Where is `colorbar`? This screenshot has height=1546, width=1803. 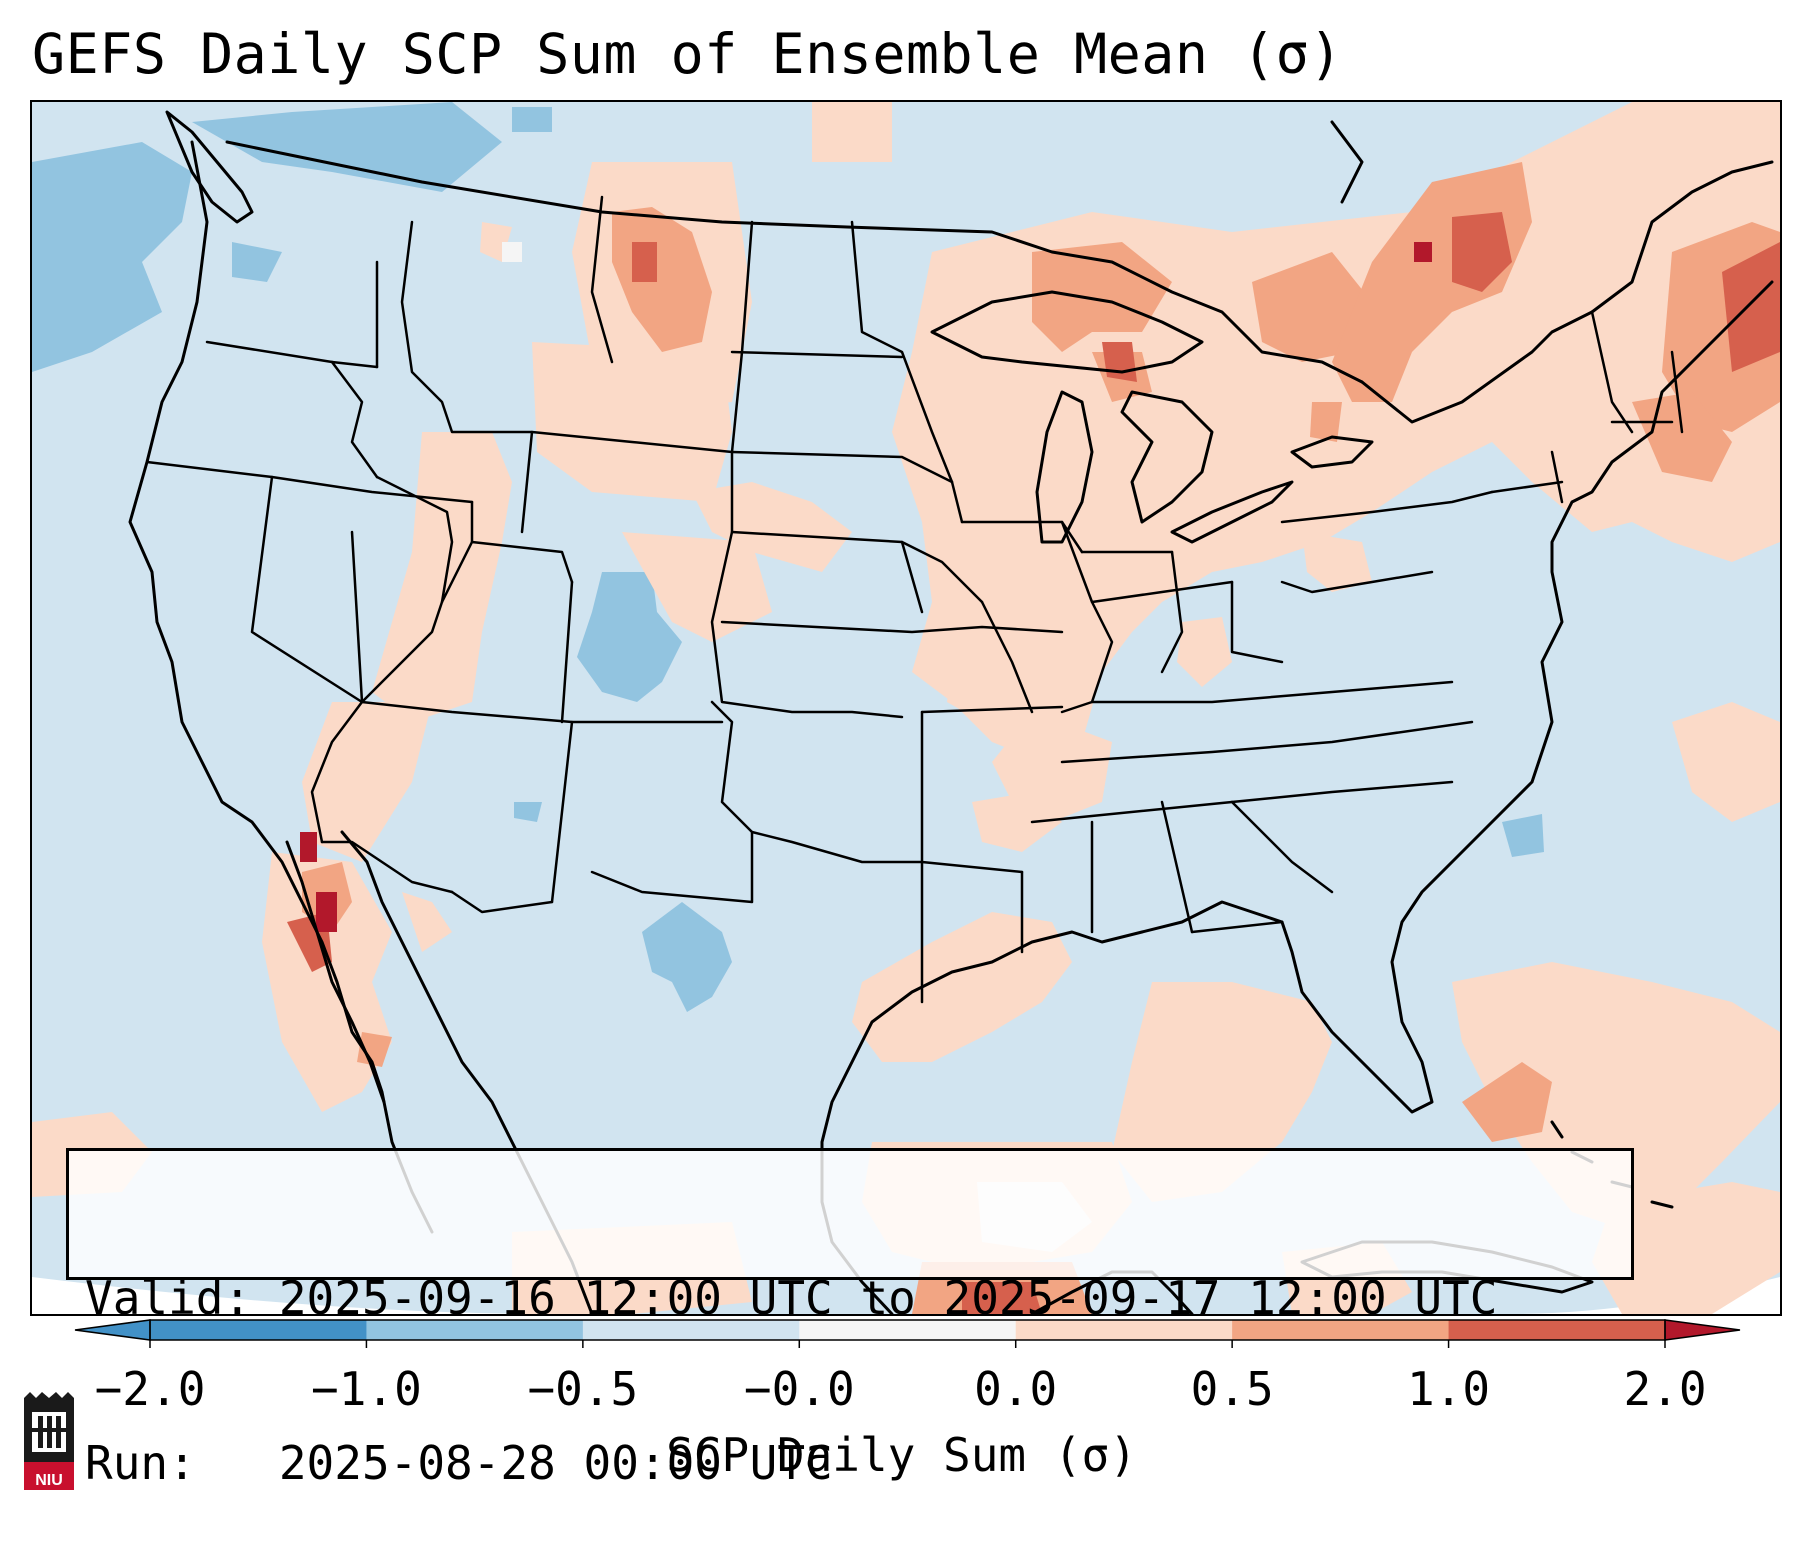
colorbar is located at coordinates (907, 1333).